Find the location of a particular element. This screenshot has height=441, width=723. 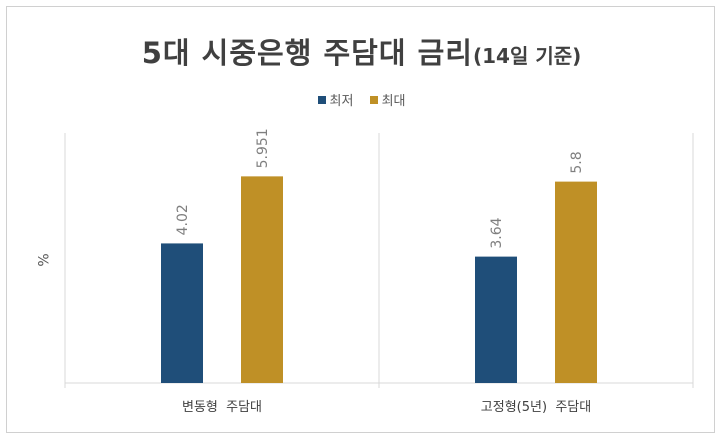

data-label: 5.8 is located at coordinates (577, 162).